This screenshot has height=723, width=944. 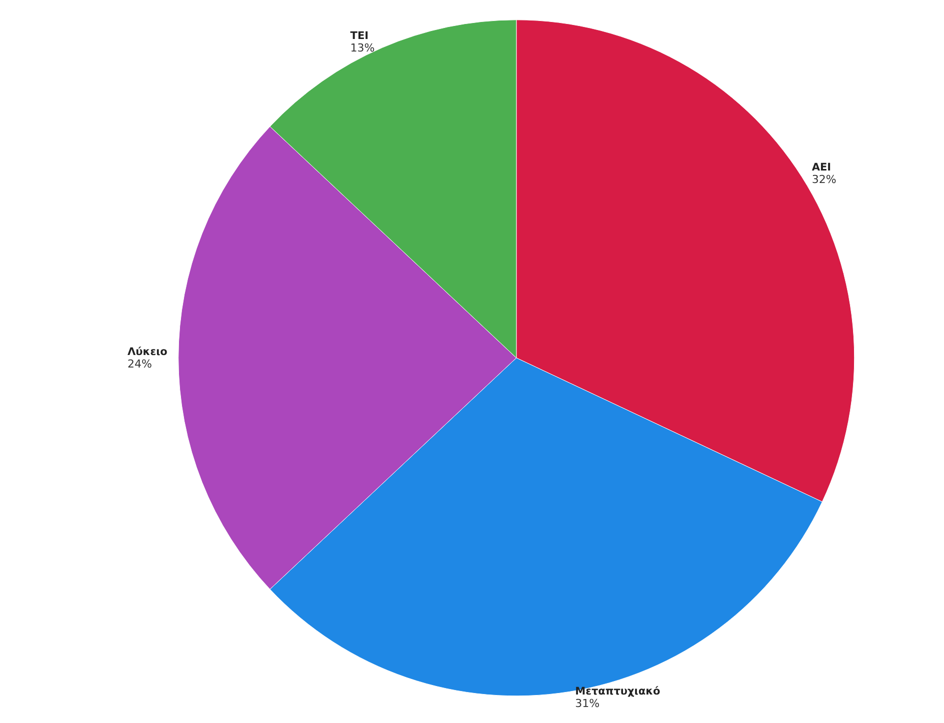 I want to click on data-label: 32%, so click(x=824, y=179).